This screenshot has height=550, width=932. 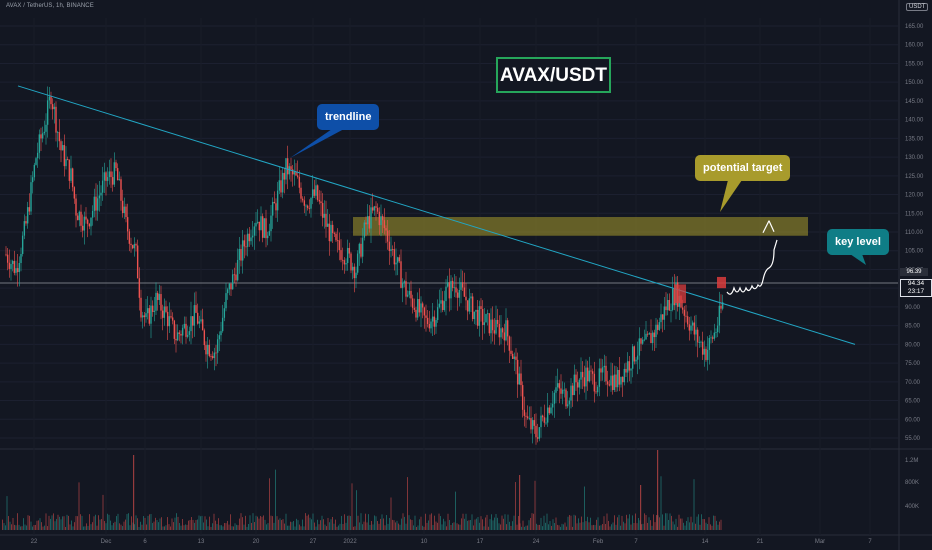 I want to click on key-level-callout: key level, so click(x=858, y=242).